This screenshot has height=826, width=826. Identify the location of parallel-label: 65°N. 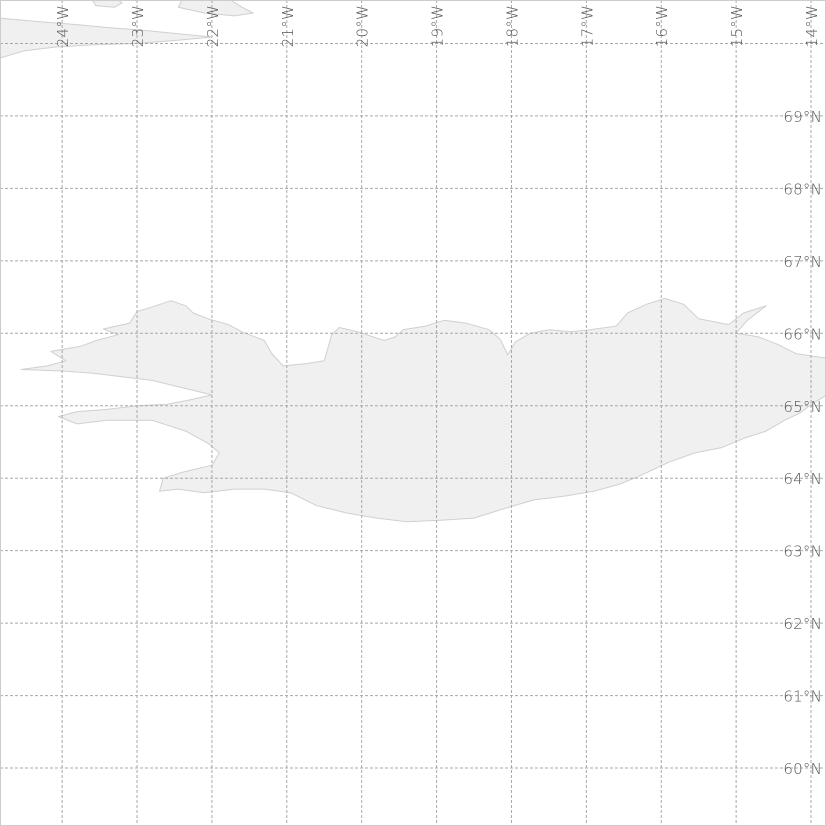
(802, 407).